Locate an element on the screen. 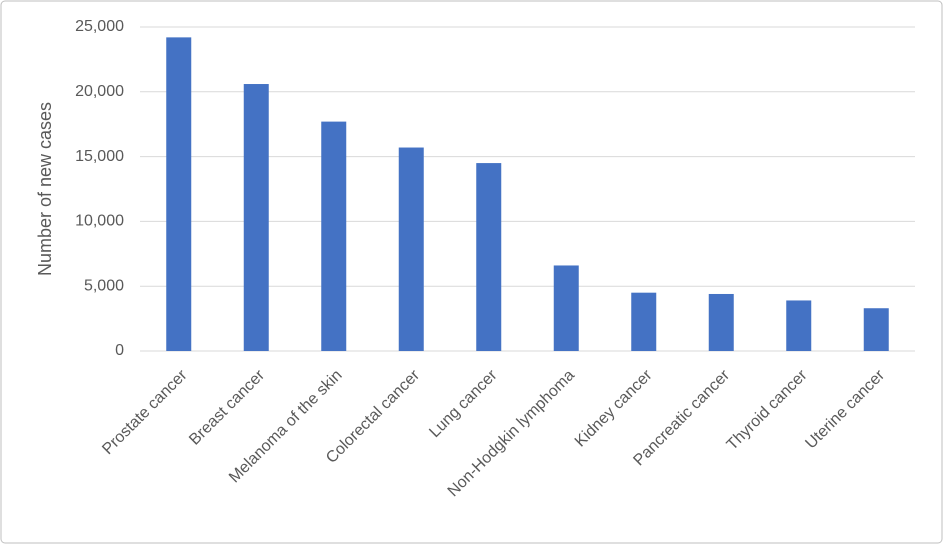 The height and width of the screenshot is (545, 944). y-tick-label: 15,000 is located at coordinates (99, 156).